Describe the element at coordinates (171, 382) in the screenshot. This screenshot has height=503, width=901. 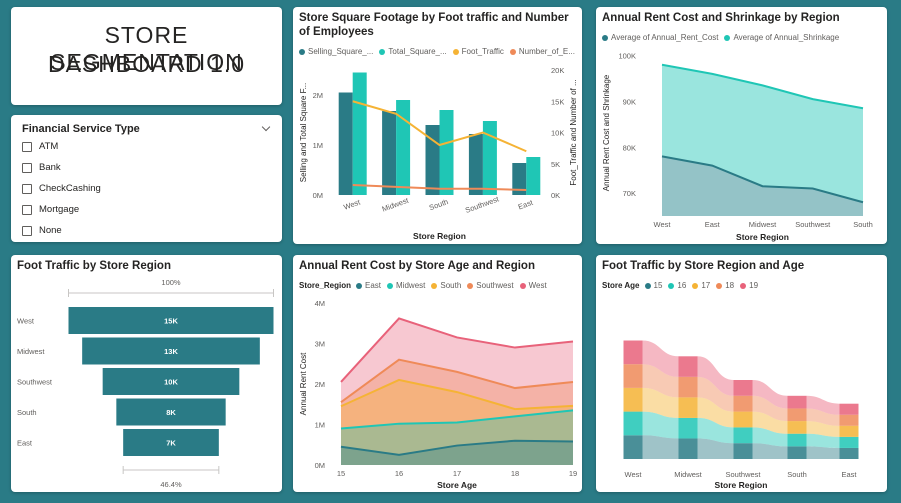
I see `funnel-value-label: 10K` at that location.